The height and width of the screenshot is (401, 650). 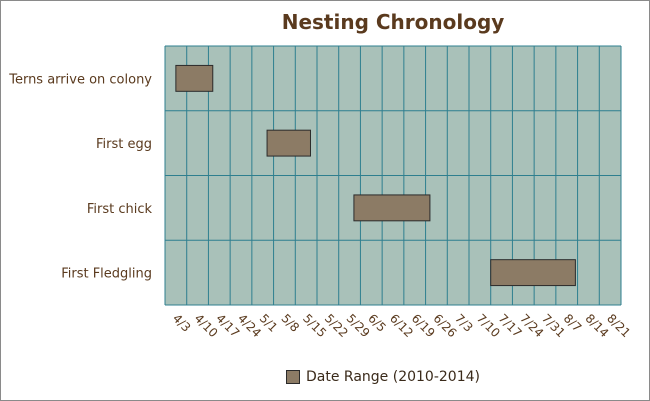 I want to click on category-label: Terns arrive on colony, so click(x=80, y=79).